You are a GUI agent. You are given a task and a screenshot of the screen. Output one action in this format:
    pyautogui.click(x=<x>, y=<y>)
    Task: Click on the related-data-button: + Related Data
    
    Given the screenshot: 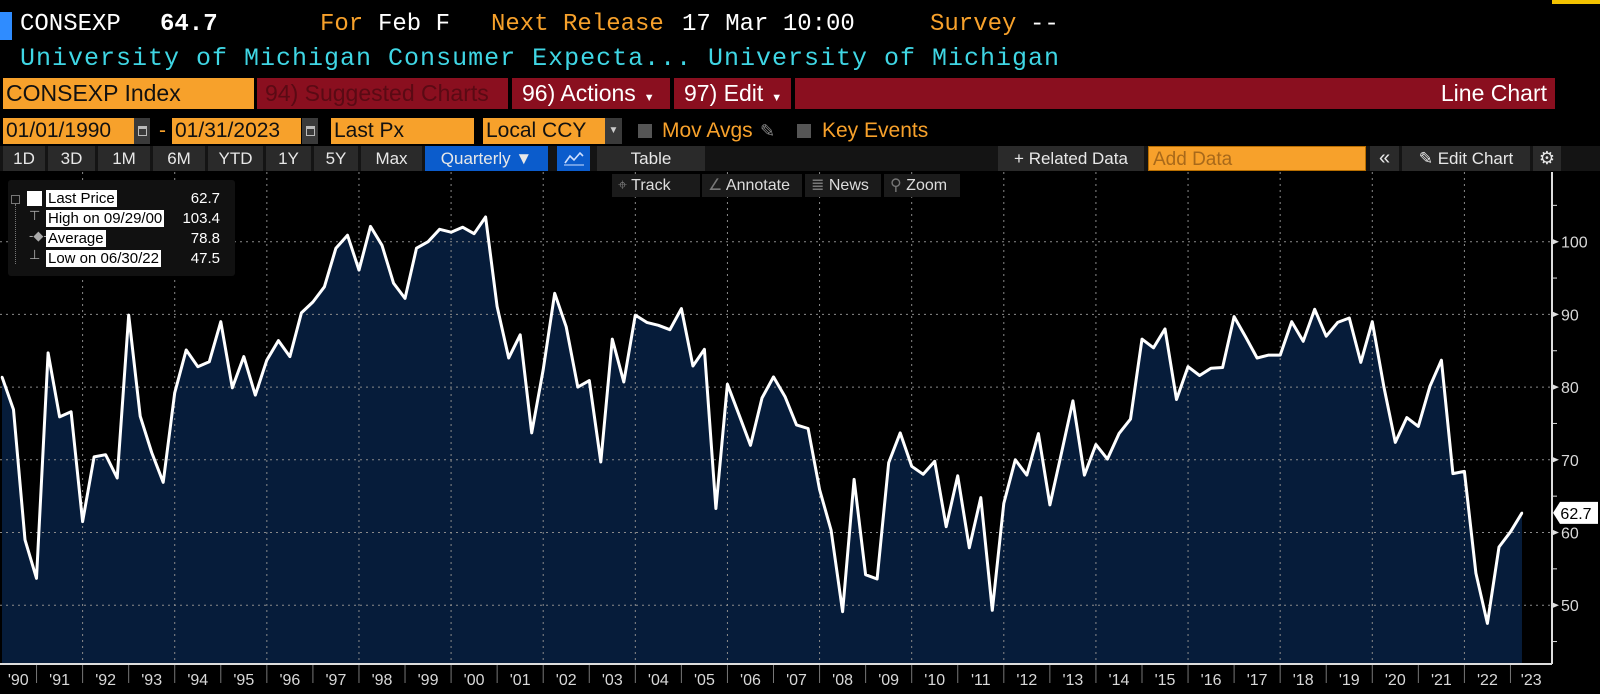 What is the action you would take?
    pyautogui.click(x=1071, y=158)
    